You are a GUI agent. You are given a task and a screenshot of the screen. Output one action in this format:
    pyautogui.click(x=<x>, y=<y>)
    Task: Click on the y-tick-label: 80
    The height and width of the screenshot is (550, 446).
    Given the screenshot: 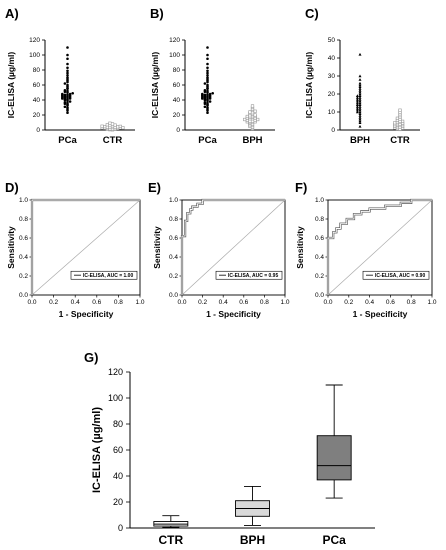 What is the action you would take?
    pyautogui.click(x=37, y=70)
    